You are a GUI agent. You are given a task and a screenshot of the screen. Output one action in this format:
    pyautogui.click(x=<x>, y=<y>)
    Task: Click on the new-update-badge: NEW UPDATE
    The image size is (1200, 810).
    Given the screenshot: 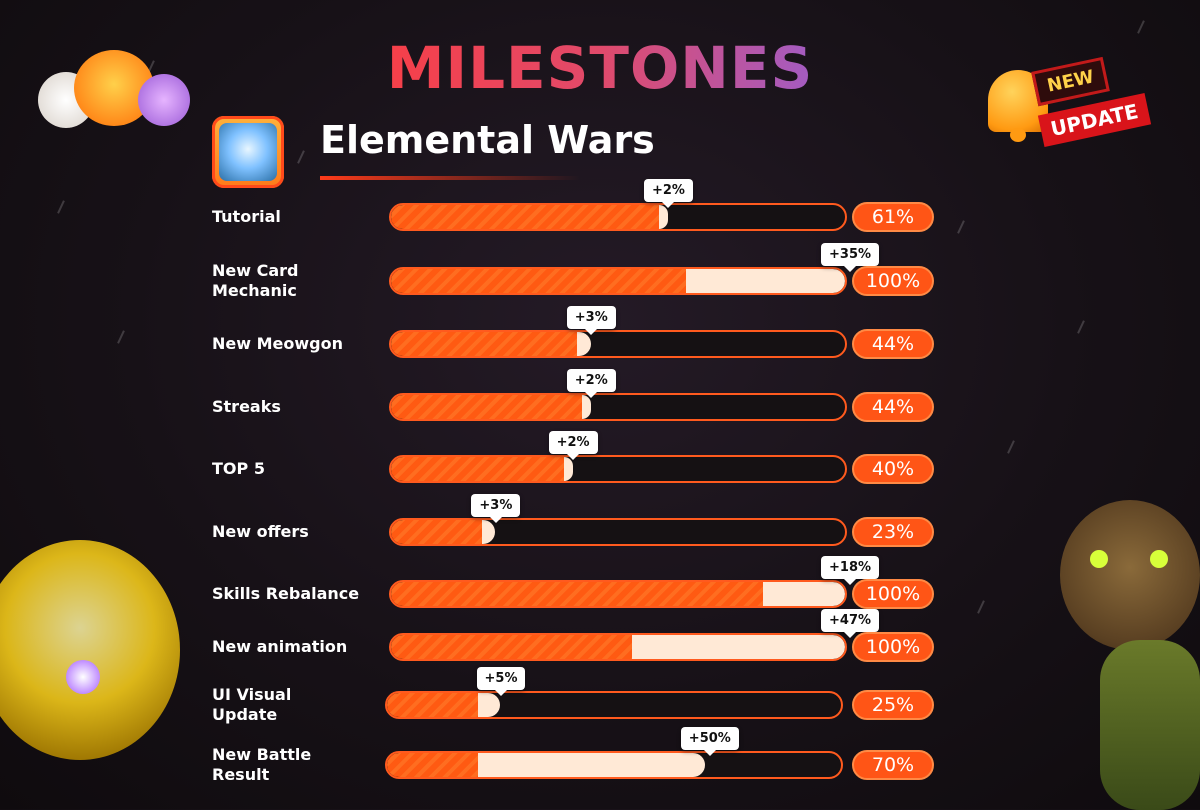 What is the action you would take?
    pyautogui.click(x=1075, y=112)
    